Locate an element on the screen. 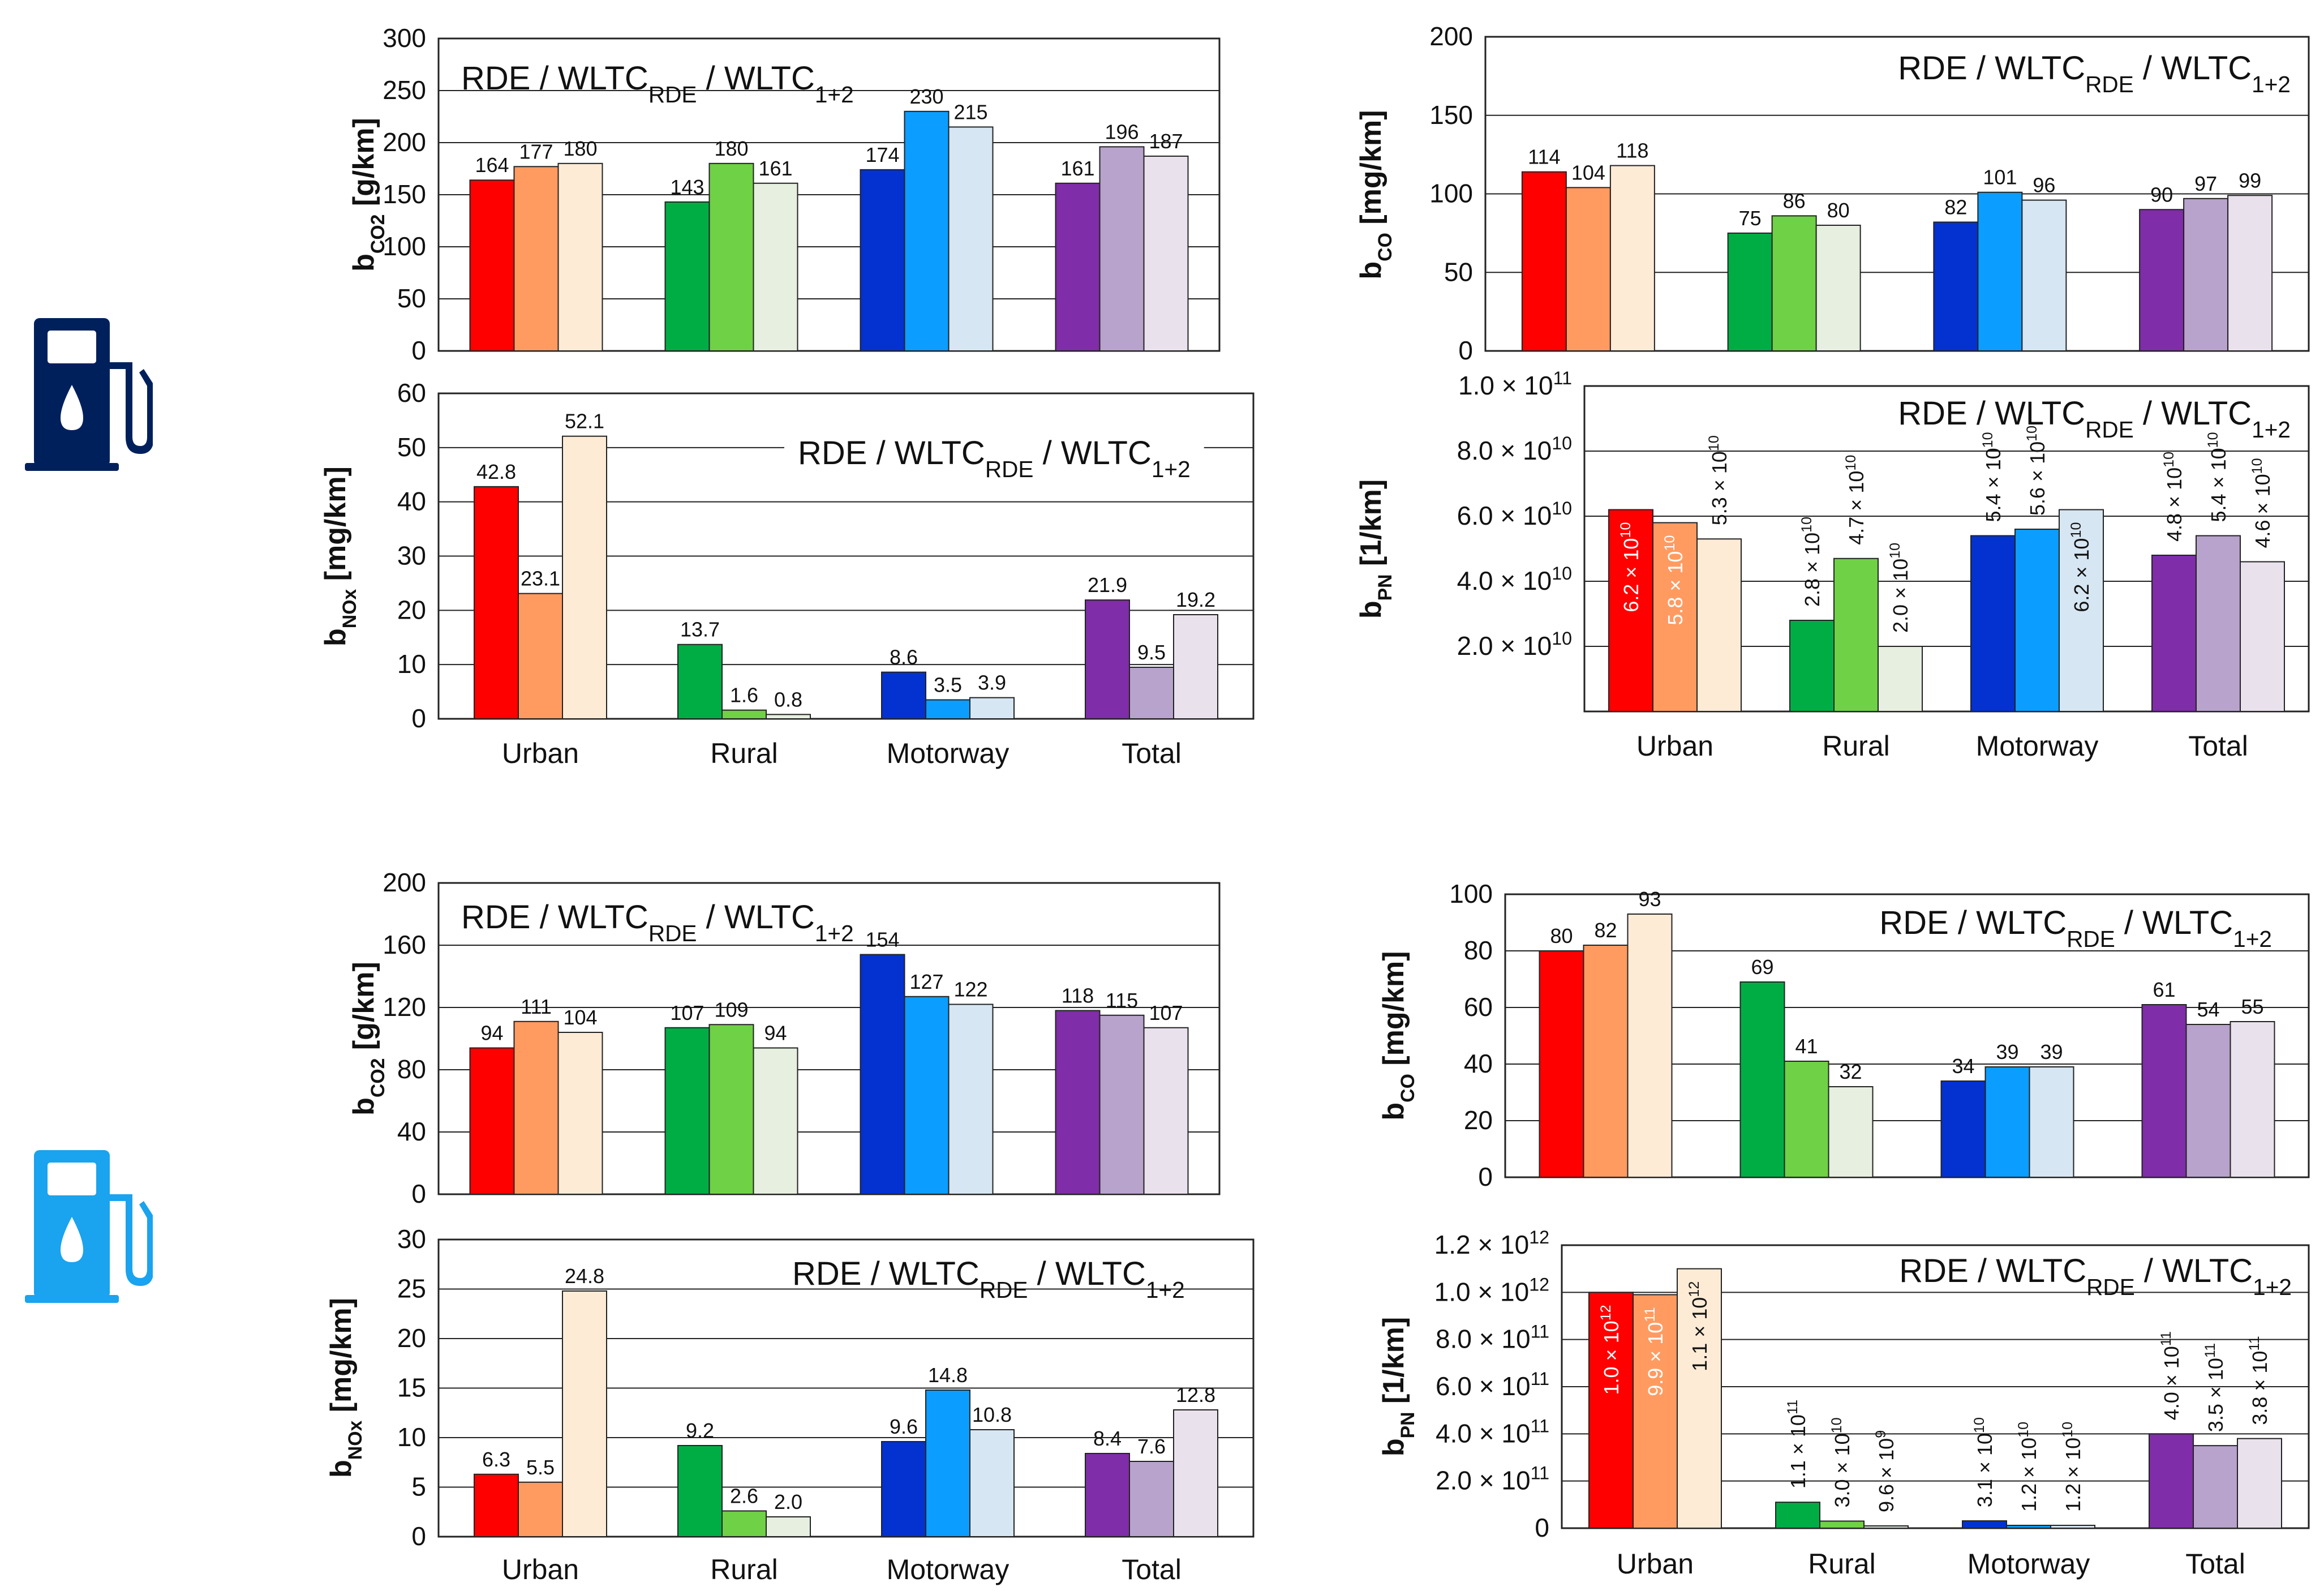  data-label: 8.6 is located at coordinates (904, 657).